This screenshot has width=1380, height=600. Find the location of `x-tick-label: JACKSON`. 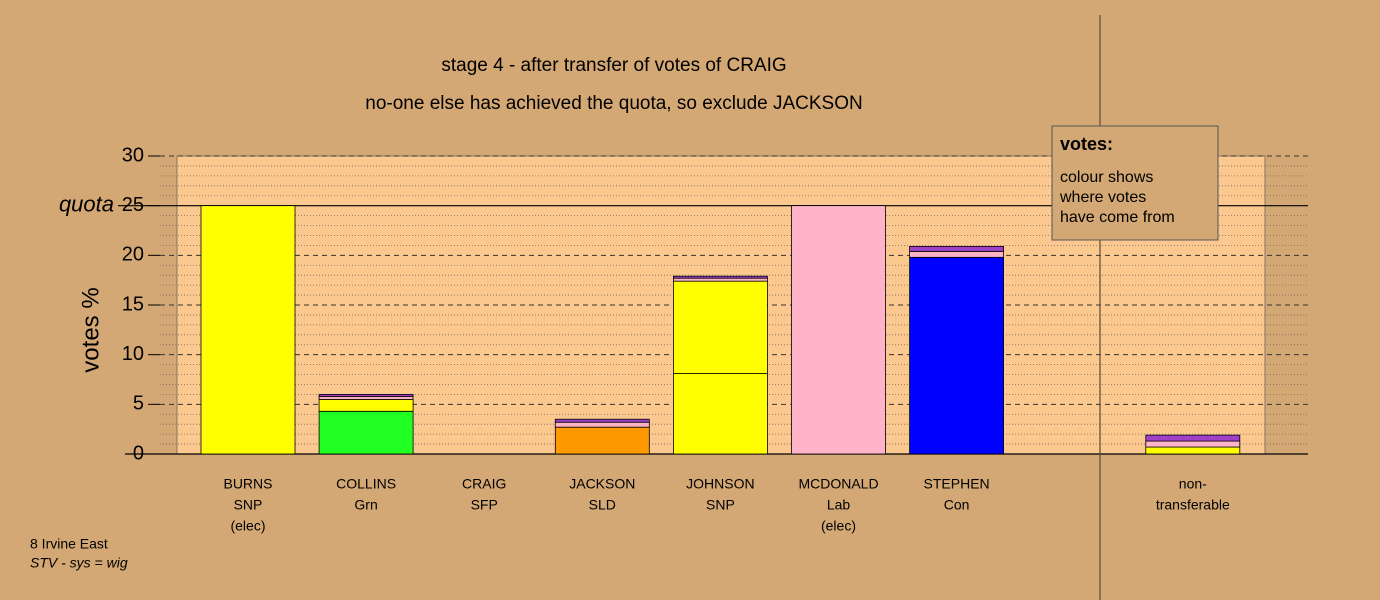

x-tick-label: JACKSON is located at coordinates (602, 484).